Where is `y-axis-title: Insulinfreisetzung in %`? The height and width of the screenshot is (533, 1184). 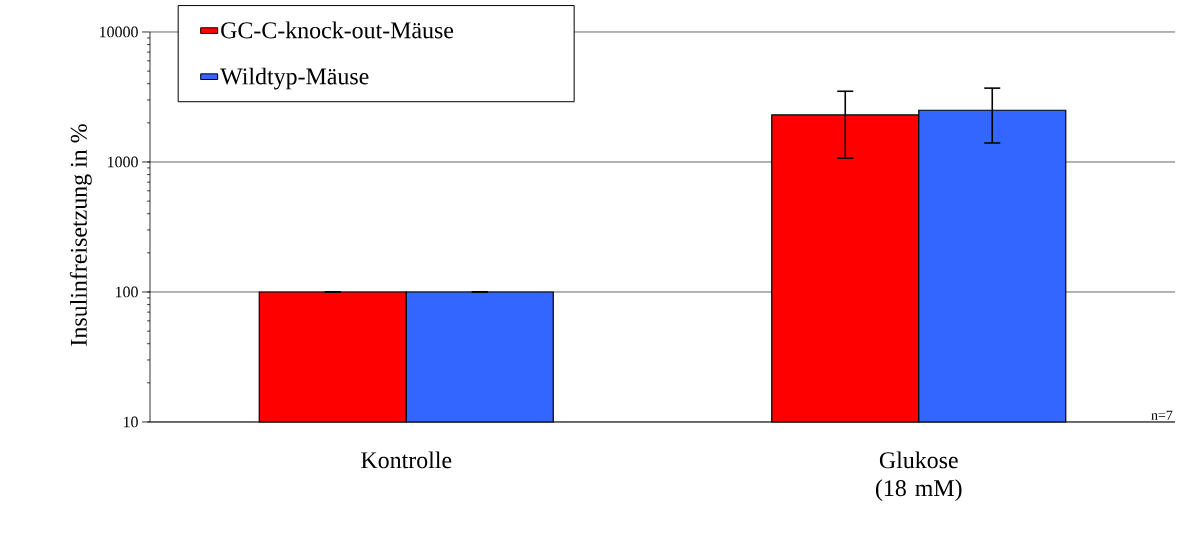 y-axis-title: Insulinfreisetzung in % is located at coordinates (80, 235).